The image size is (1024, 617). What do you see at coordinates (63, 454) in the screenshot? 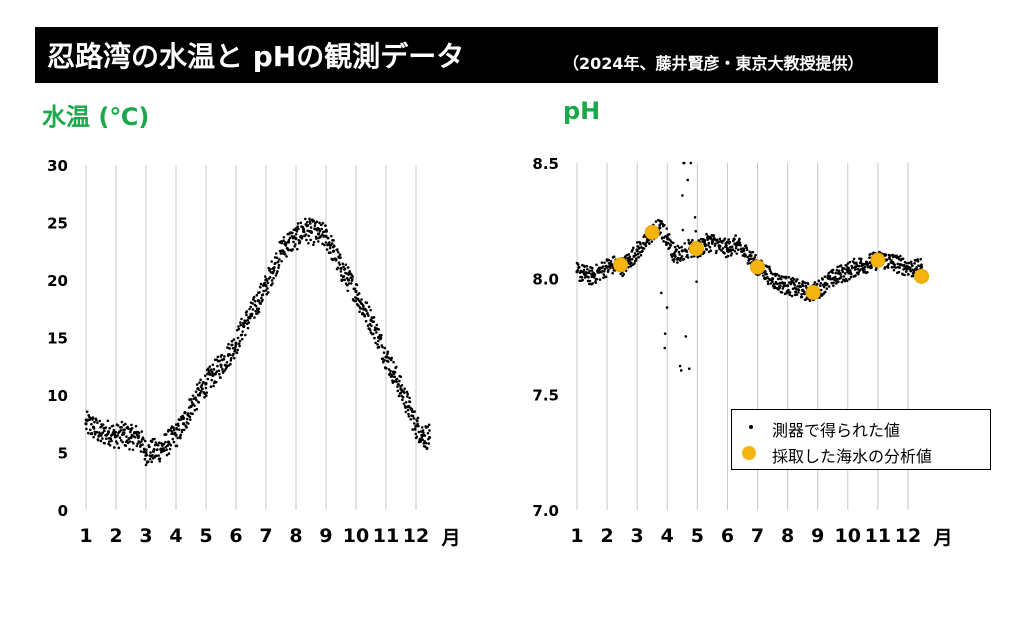
I see `temp-y-tick-label: 5` at bounding box center [63, 454].